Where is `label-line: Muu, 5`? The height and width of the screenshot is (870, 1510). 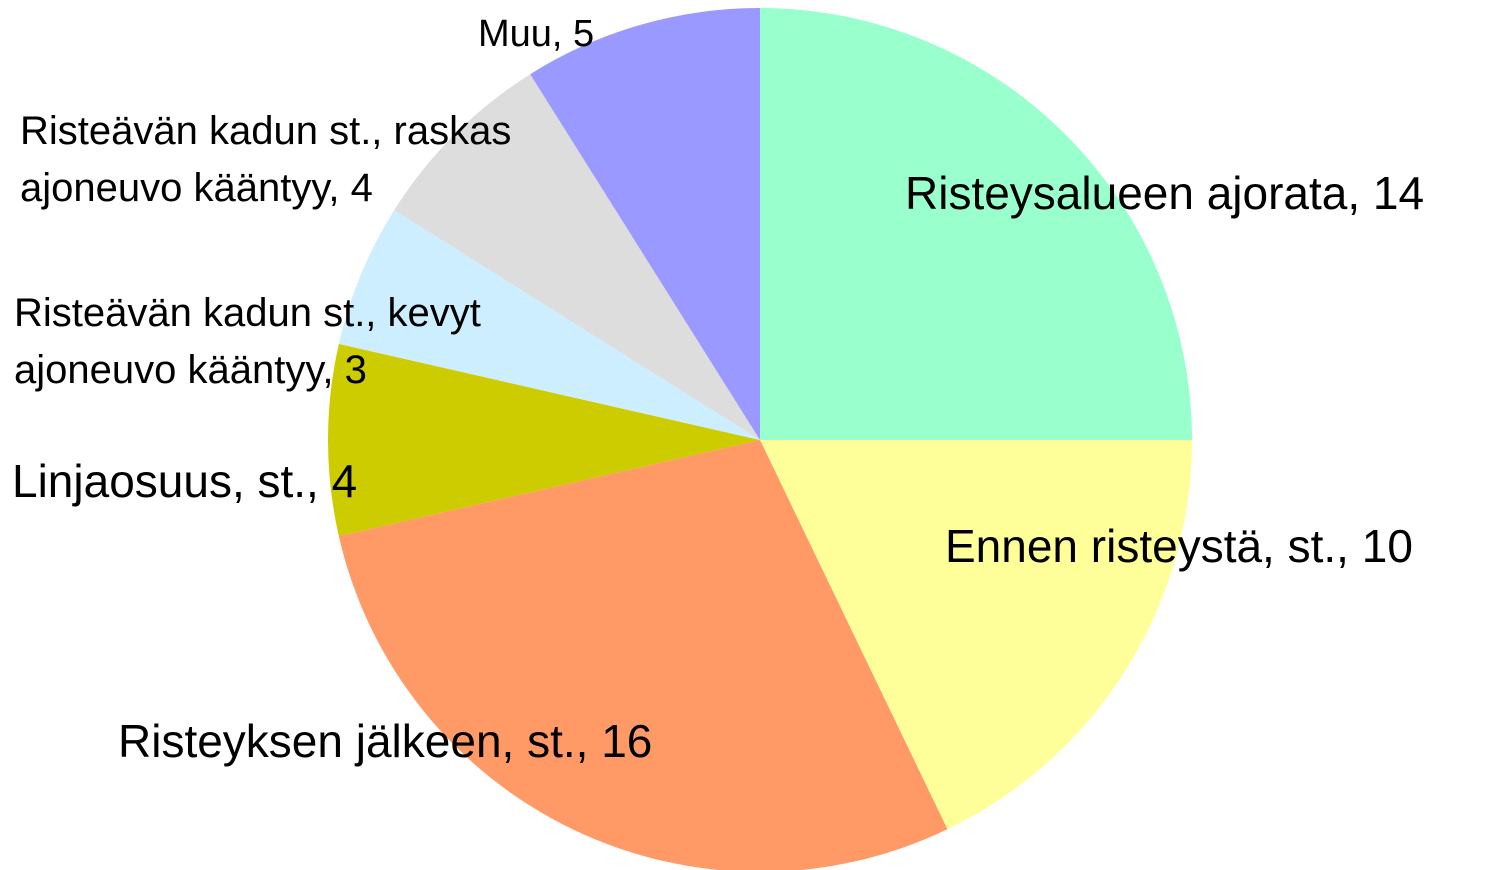 label-line: Muu, 5 is located at coordinates (536, 34).